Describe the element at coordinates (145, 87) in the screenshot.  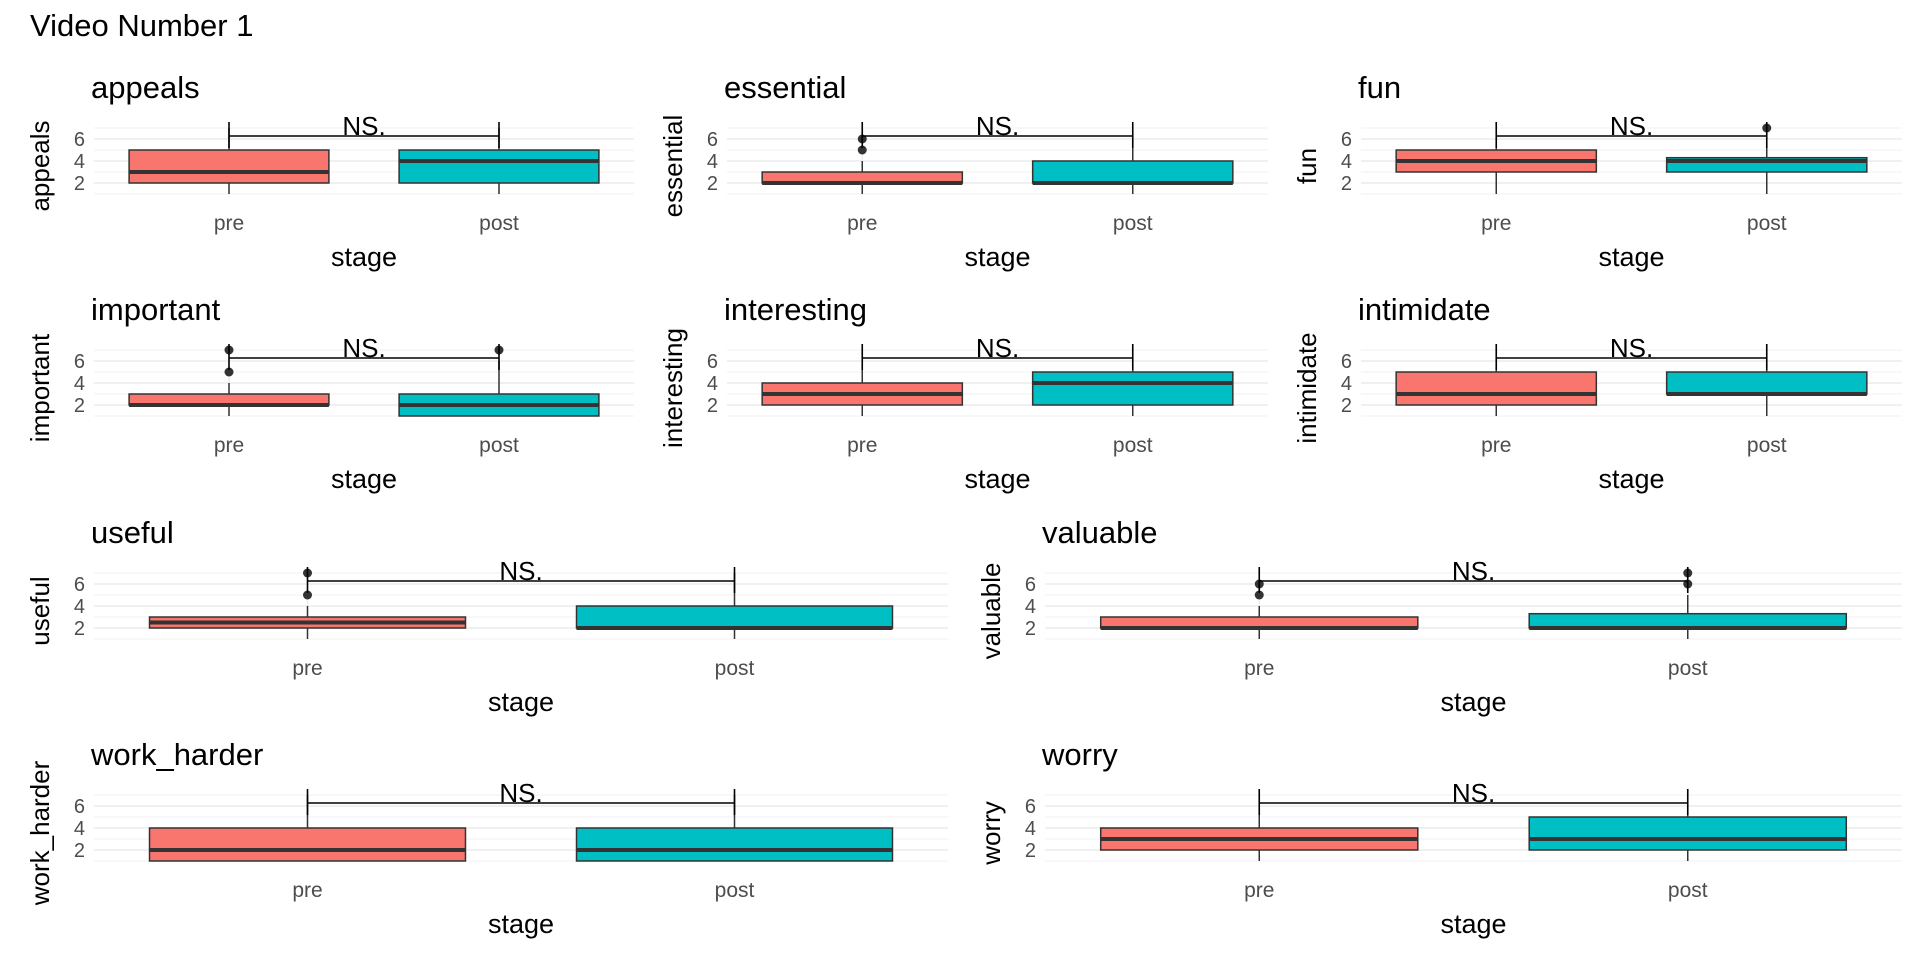
I see `panel-title: appeals` at that location.